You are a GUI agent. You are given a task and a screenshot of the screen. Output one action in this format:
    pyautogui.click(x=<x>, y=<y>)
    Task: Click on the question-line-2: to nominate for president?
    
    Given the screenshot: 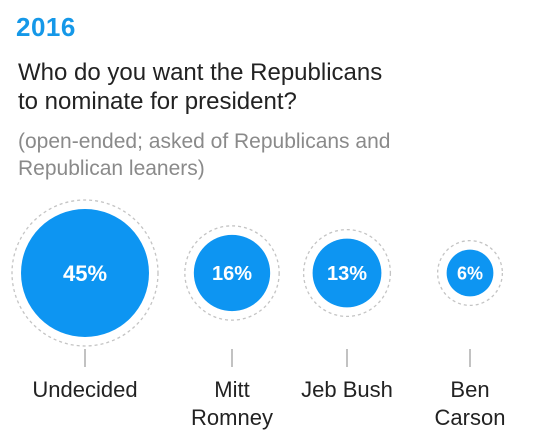 What is the action you would take?
    pyautogui.click(x=157, y=101)
    